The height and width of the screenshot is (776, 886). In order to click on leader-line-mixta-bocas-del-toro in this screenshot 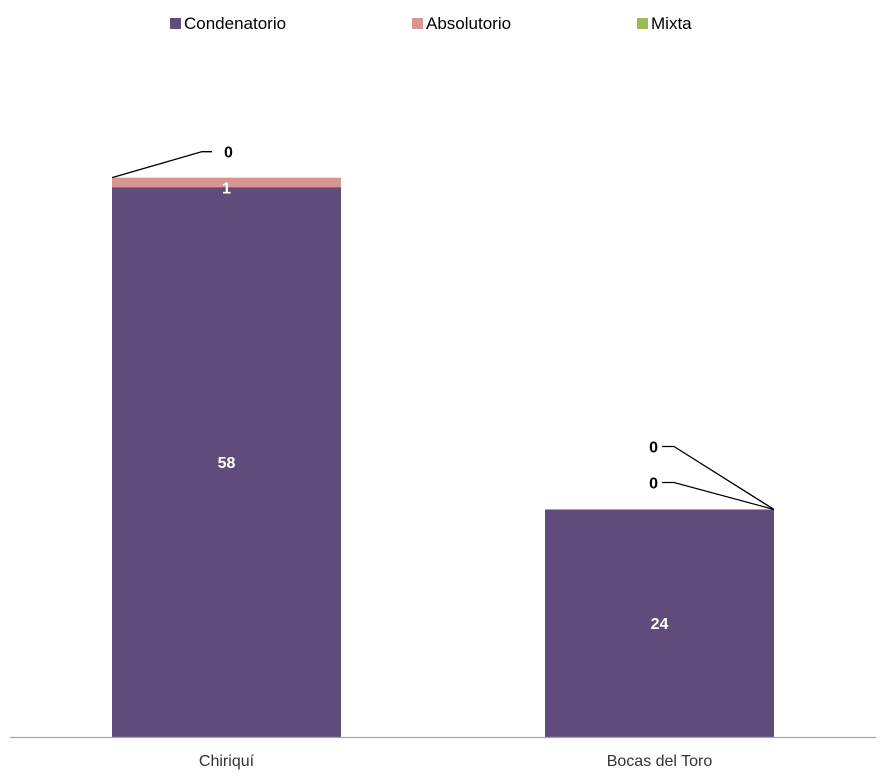, I will do `click(718, 495)`.